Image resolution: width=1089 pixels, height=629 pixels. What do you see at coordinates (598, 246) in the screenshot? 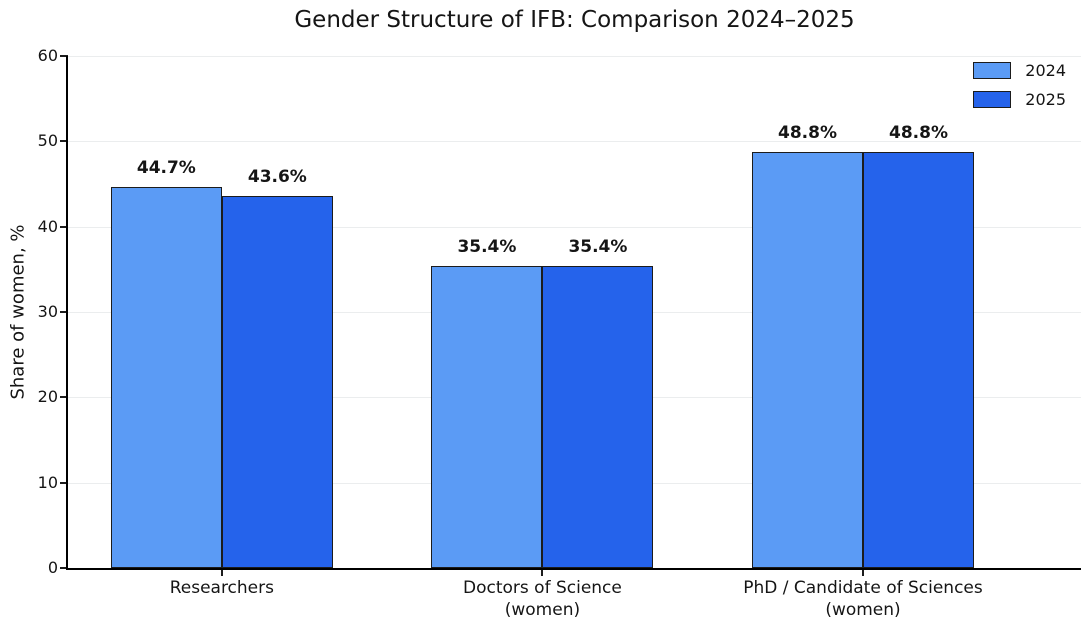
I see `bar-value-label-2025-category-2: 35.4%` at bounding box center [598, 246].